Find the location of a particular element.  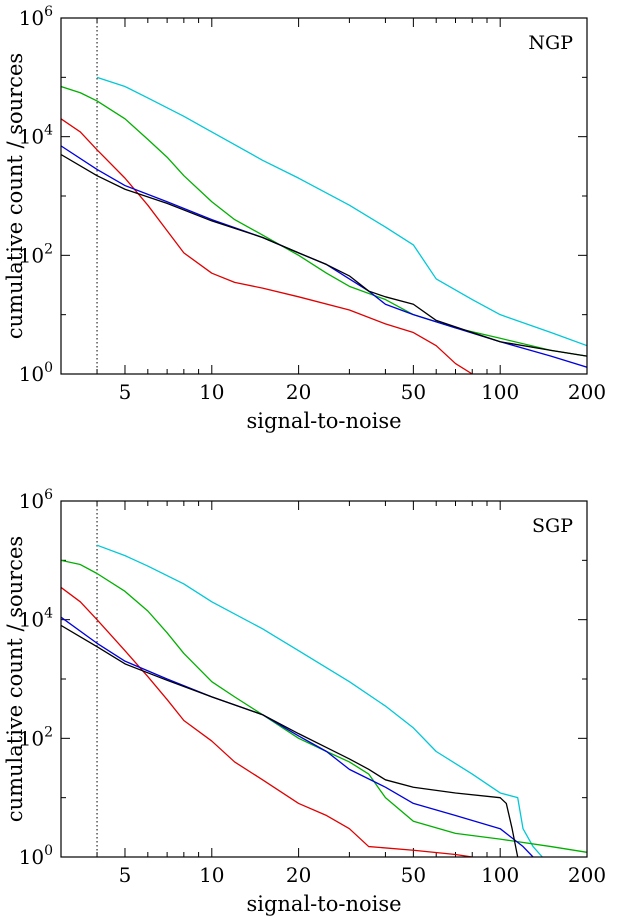

panel-label: SGP is located at coordinates (552, 526).